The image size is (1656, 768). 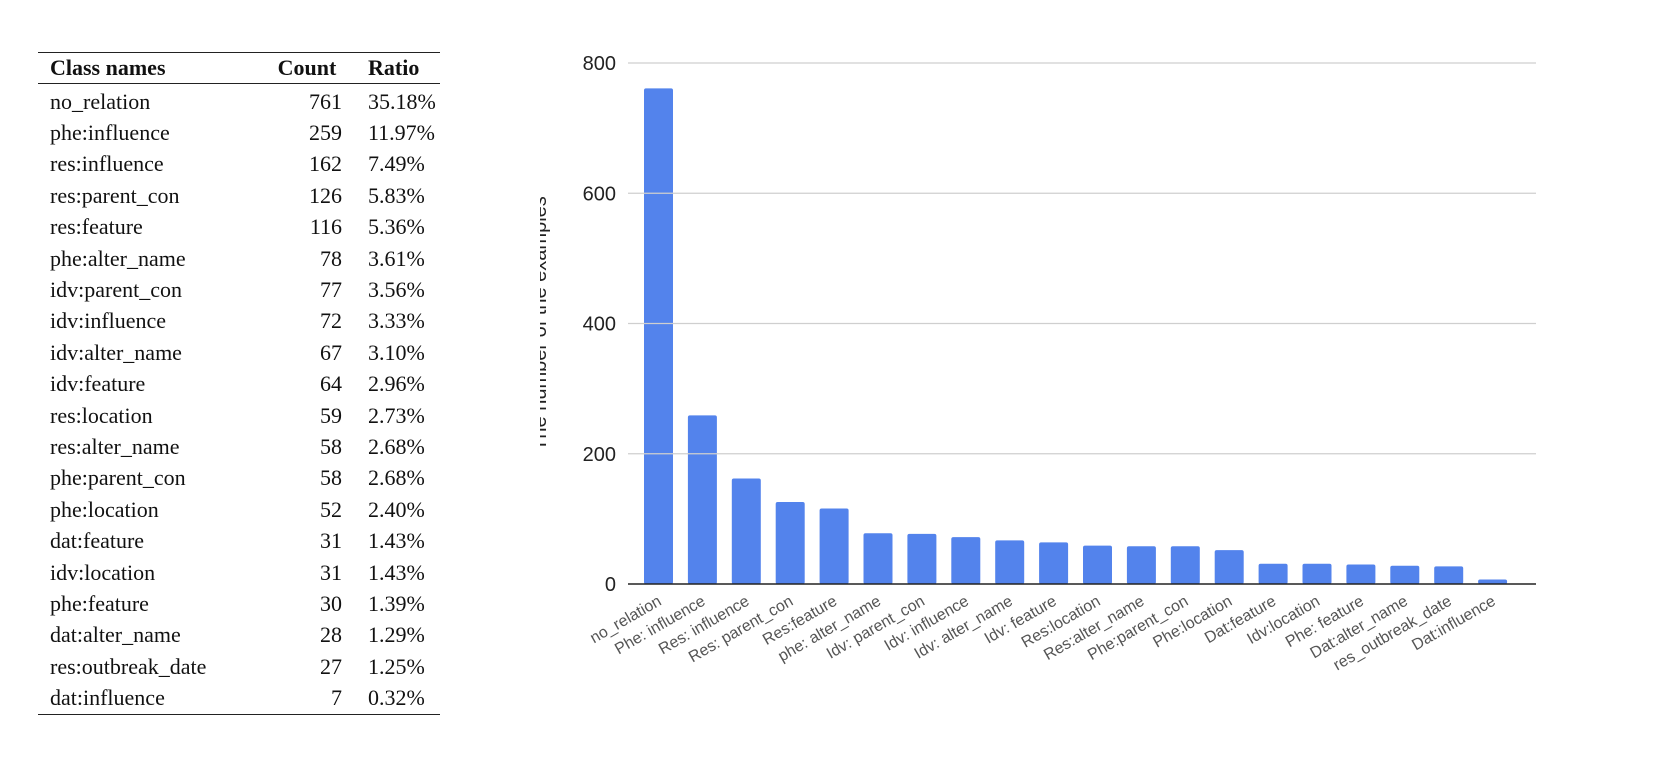 I want to click on table-row: res:feature 116 5.36%, so click(x=239, y=227).